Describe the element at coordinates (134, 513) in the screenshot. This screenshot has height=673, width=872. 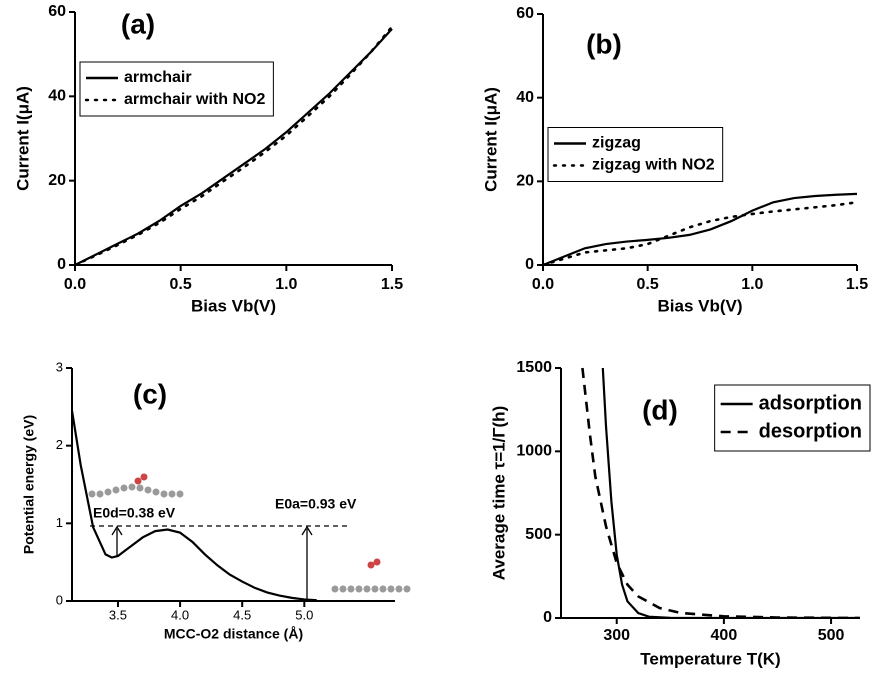
I see `annotation: E0d=0.38 eV` at that location.